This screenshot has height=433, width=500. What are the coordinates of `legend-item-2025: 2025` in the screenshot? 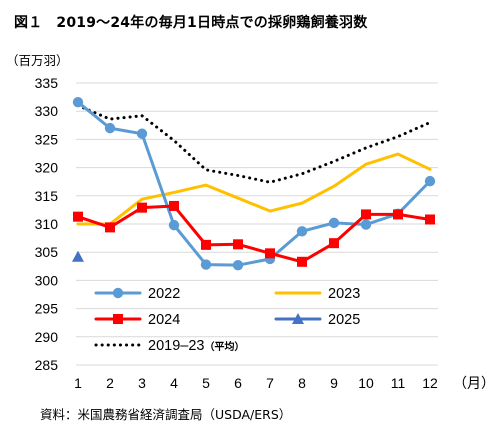 It's located at (317, 320).